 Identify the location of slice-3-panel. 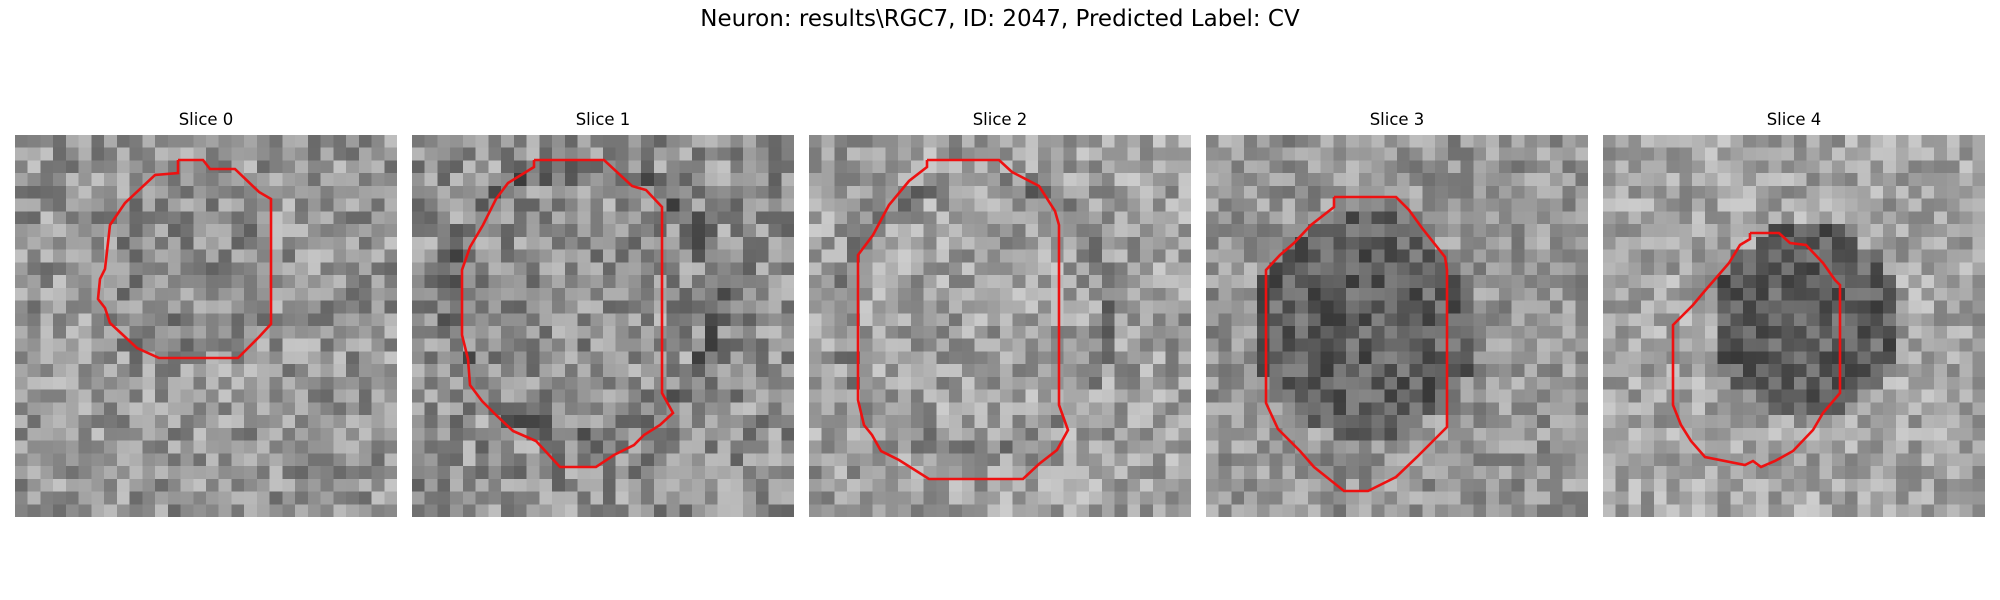
(1397, 326).